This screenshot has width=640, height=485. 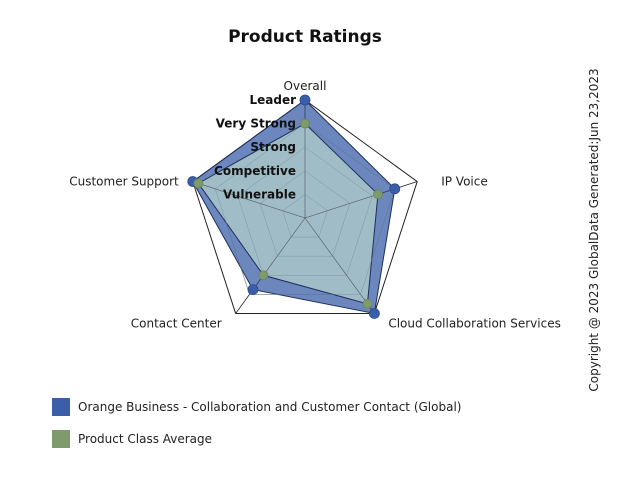 What do you see at coordinates (124, 182) in the screenshot?
I see `axis-label: Customer Support` at bounding box center [124, 182].